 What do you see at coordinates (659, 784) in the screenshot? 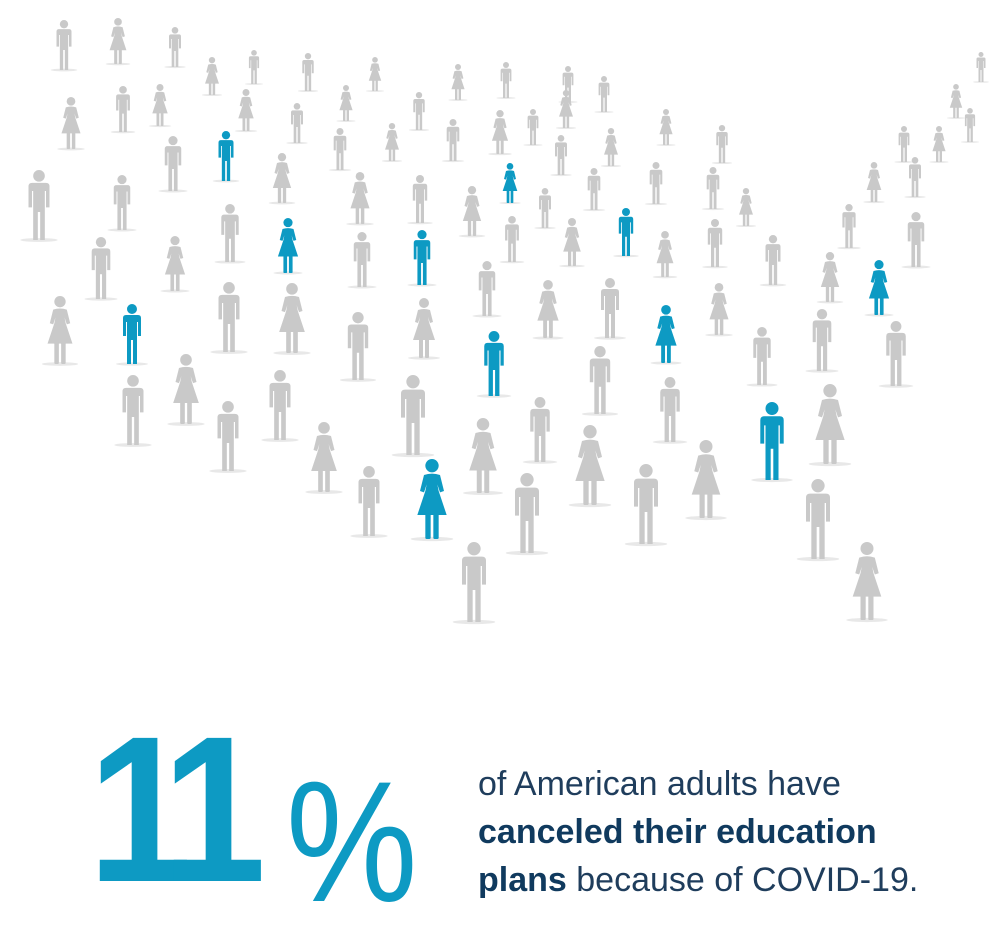
I see `caption-line-1: of American adults have` at bounding box center [659, 784].